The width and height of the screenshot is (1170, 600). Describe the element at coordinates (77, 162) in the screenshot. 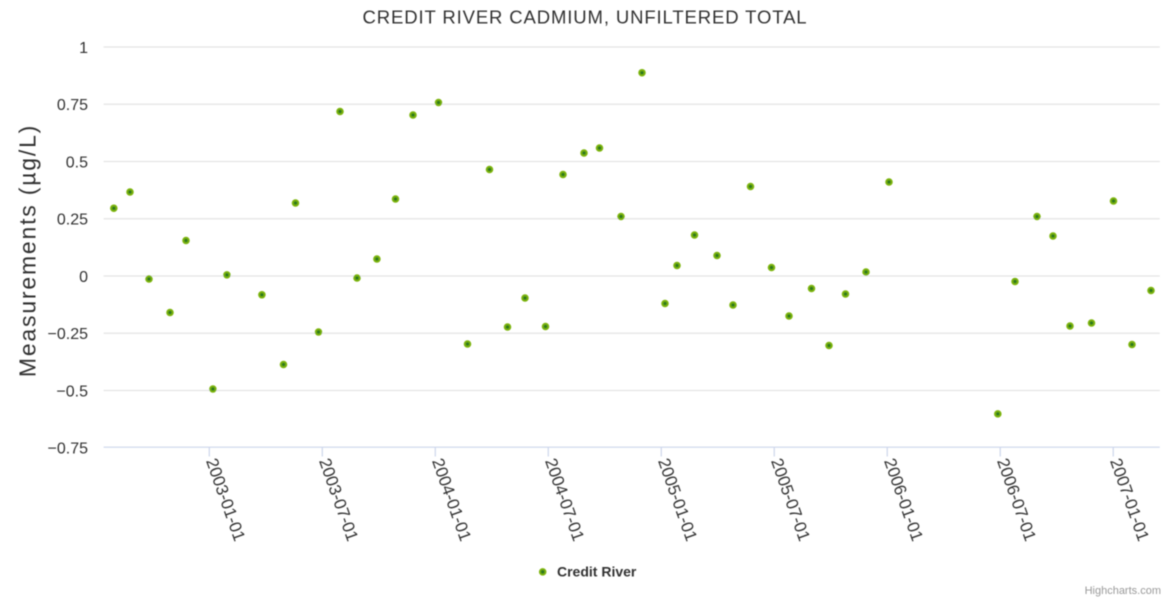

I see `svg-text: 0.5` at that location.